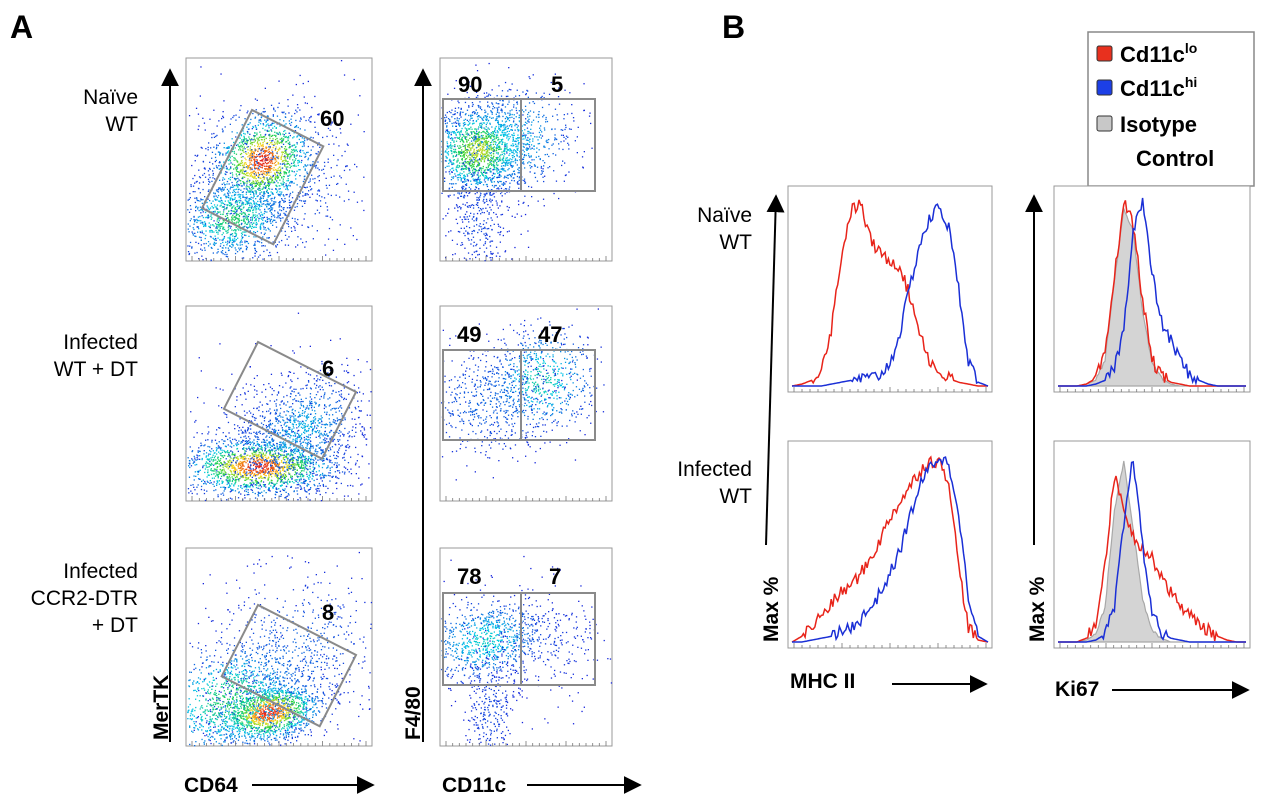 Image resolution: width=1264 pixels, height=800 pixels. I want to click on plot-a-right-row2: 49 47, so click(526, 403).